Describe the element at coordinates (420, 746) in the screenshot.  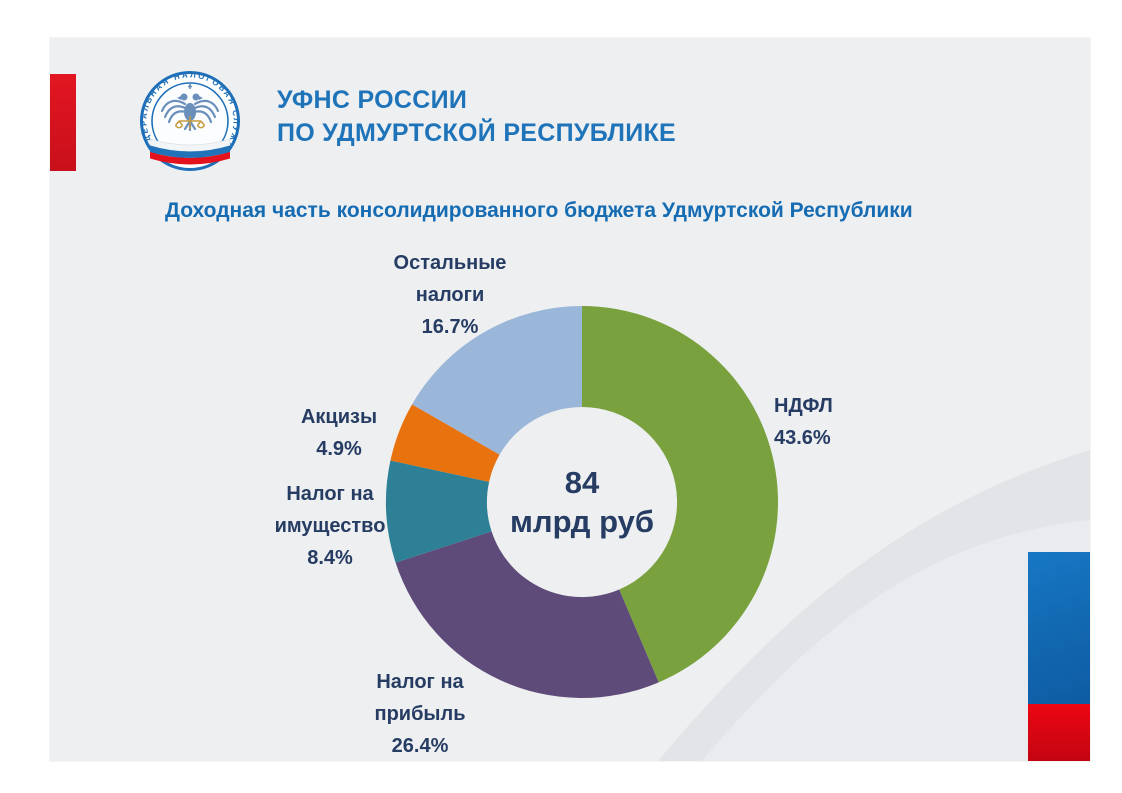
I see `segment-label-line: 26.4%` at that location.